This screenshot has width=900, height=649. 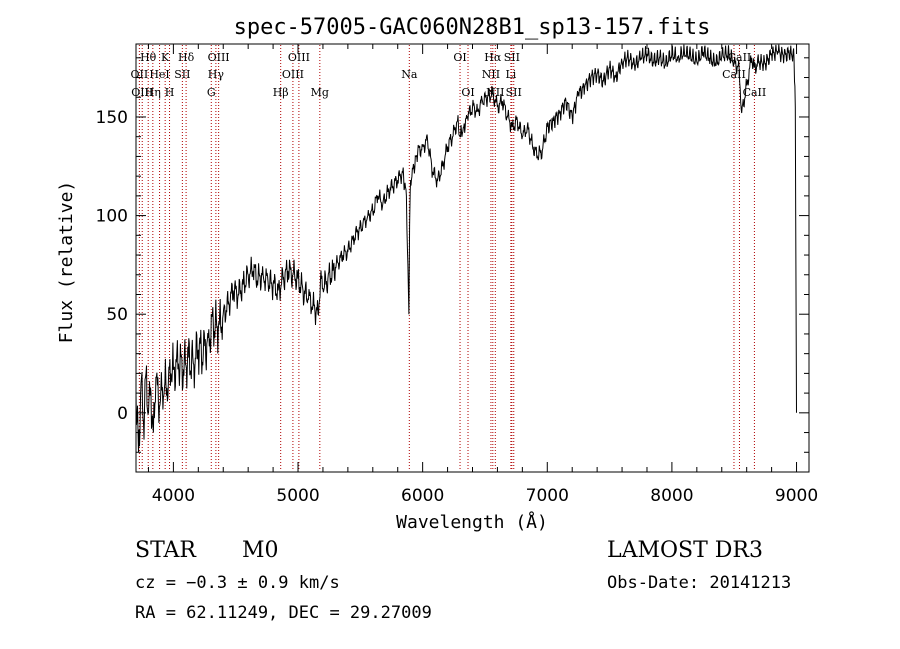 I want to click on x-axis-label: Wavelength (Å), so click(x=472, y=522).